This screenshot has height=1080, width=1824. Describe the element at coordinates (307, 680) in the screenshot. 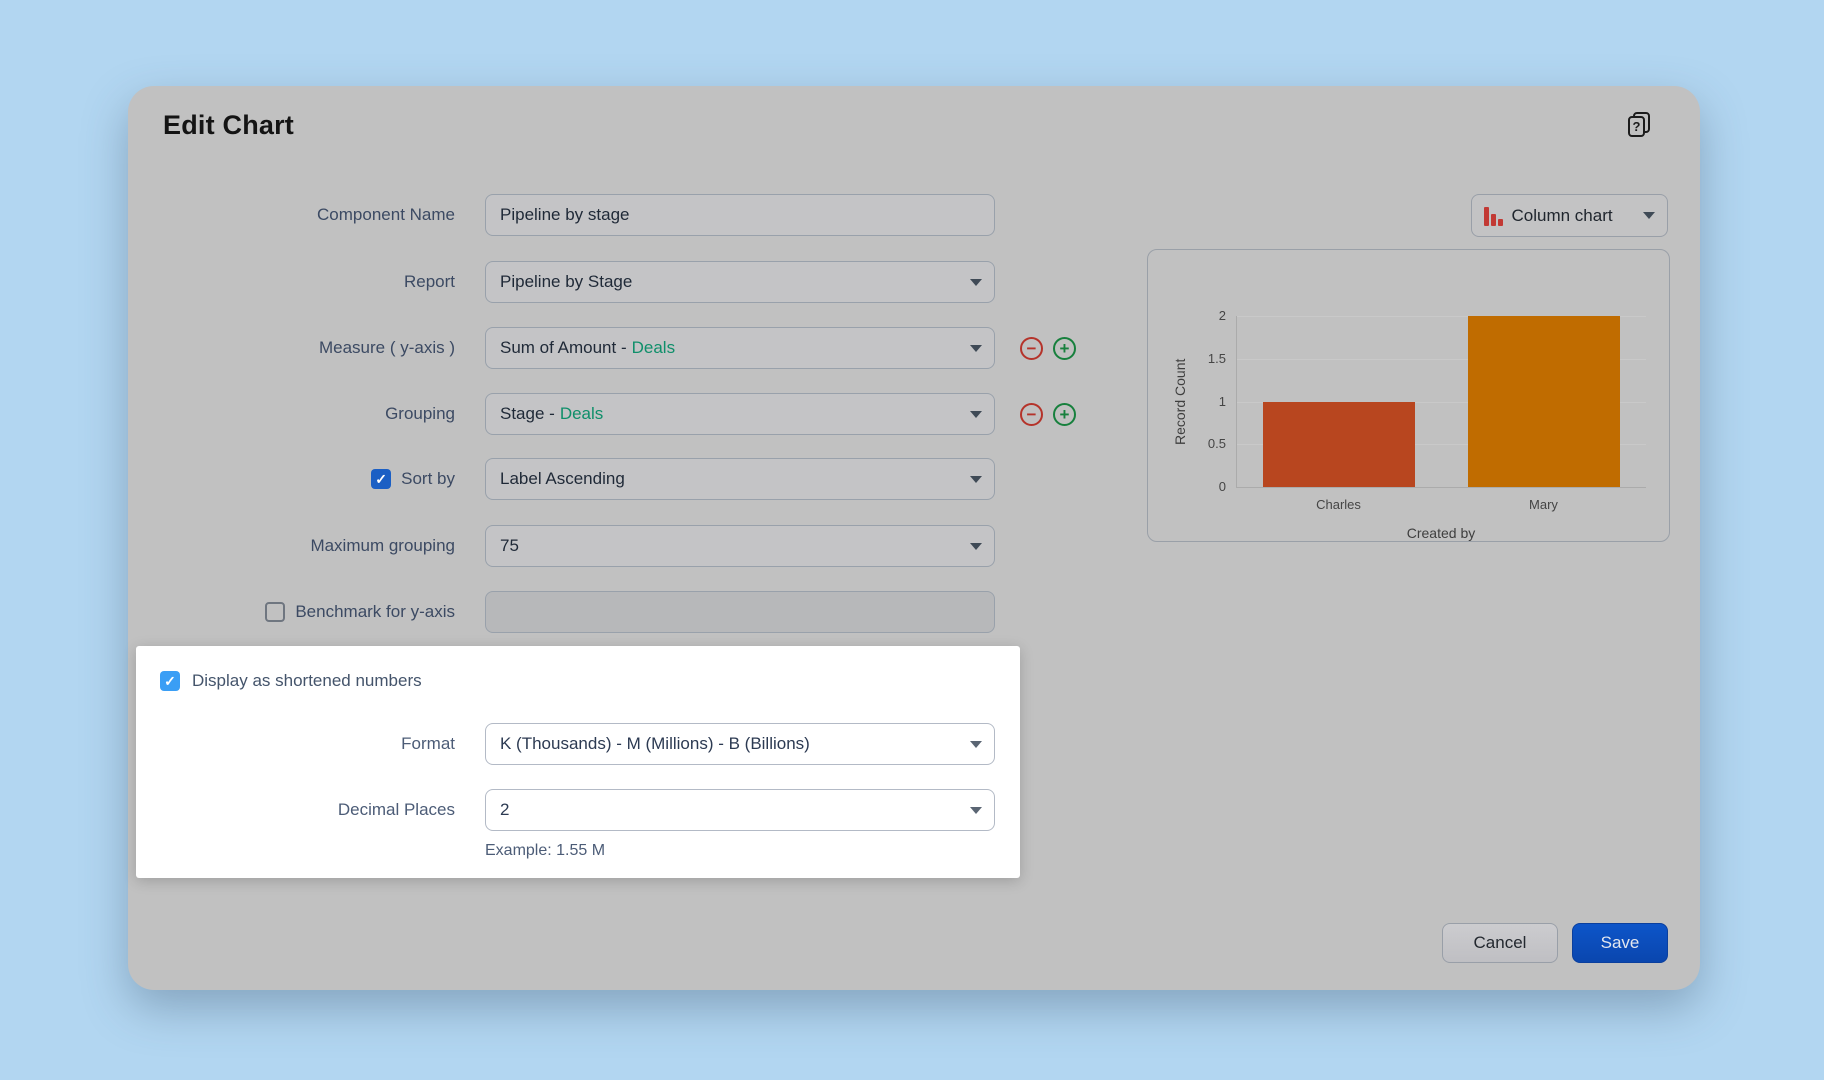

I see `shortened-numbers-label: Display as shortened numbers` at that location.